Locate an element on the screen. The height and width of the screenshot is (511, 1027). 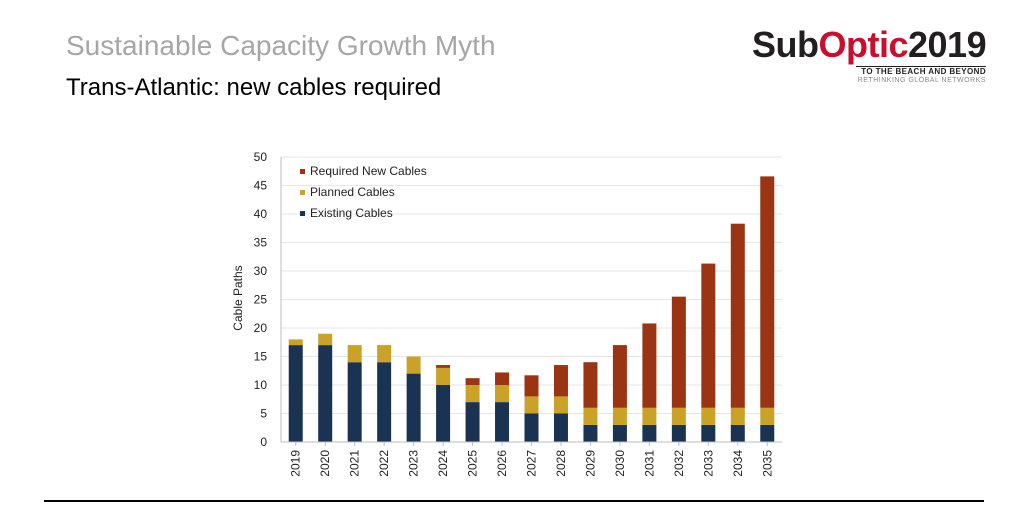
x-tick-label: 2032 is located at coordinates (679, 463).